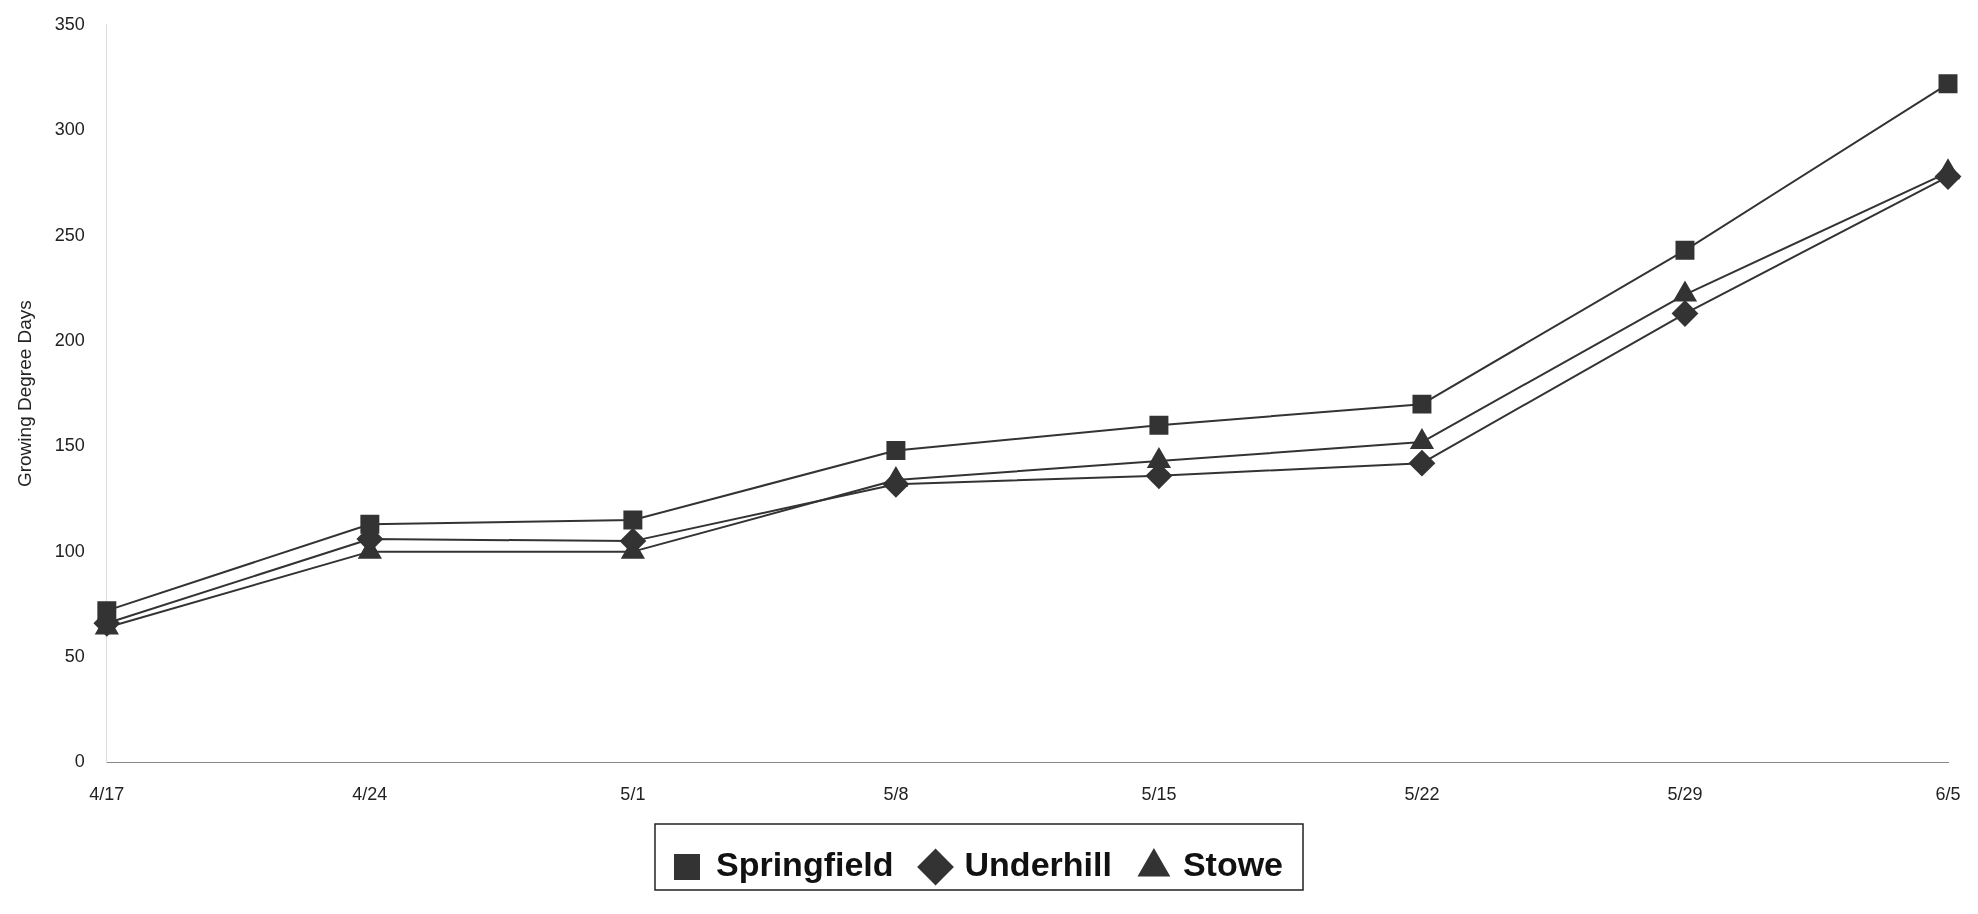  Describe the element at coordinates (1233, 864) in the screenshot. I see `legend-label: Stowe` at that location.